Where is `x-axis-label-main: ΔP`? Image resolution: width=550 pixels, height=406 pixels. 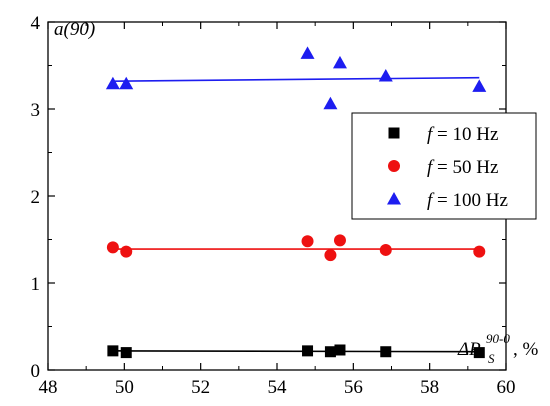
x-axis-label-main: ΔP is located at coordinates (469, 349).